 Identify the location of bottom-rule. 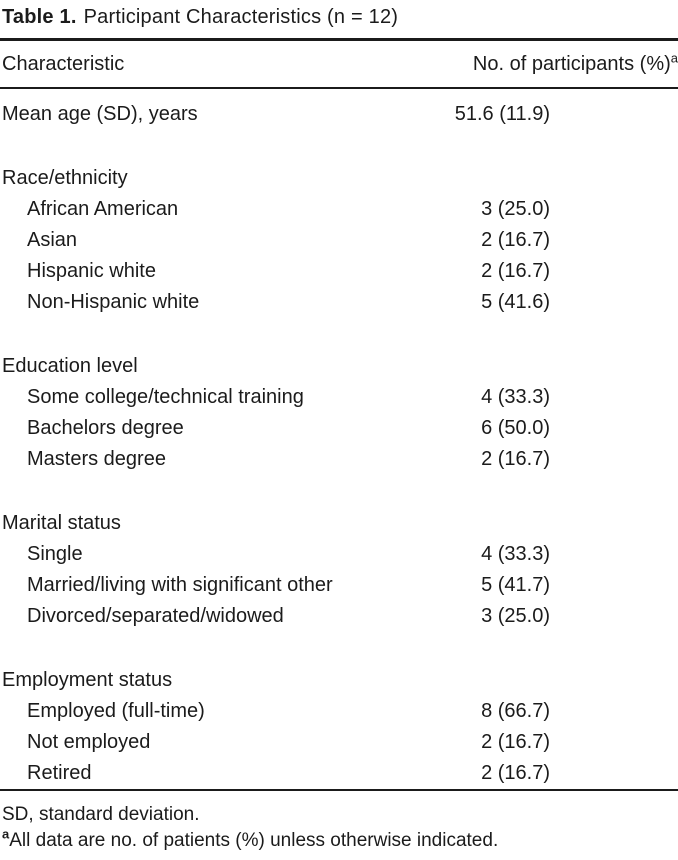
(339, 790).